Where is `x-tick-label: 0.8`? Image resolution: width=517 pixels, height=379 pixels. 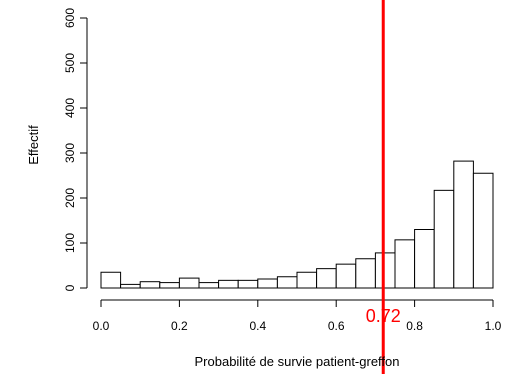 x-tick-label: 0.8 is located at coordinates (414, 326).